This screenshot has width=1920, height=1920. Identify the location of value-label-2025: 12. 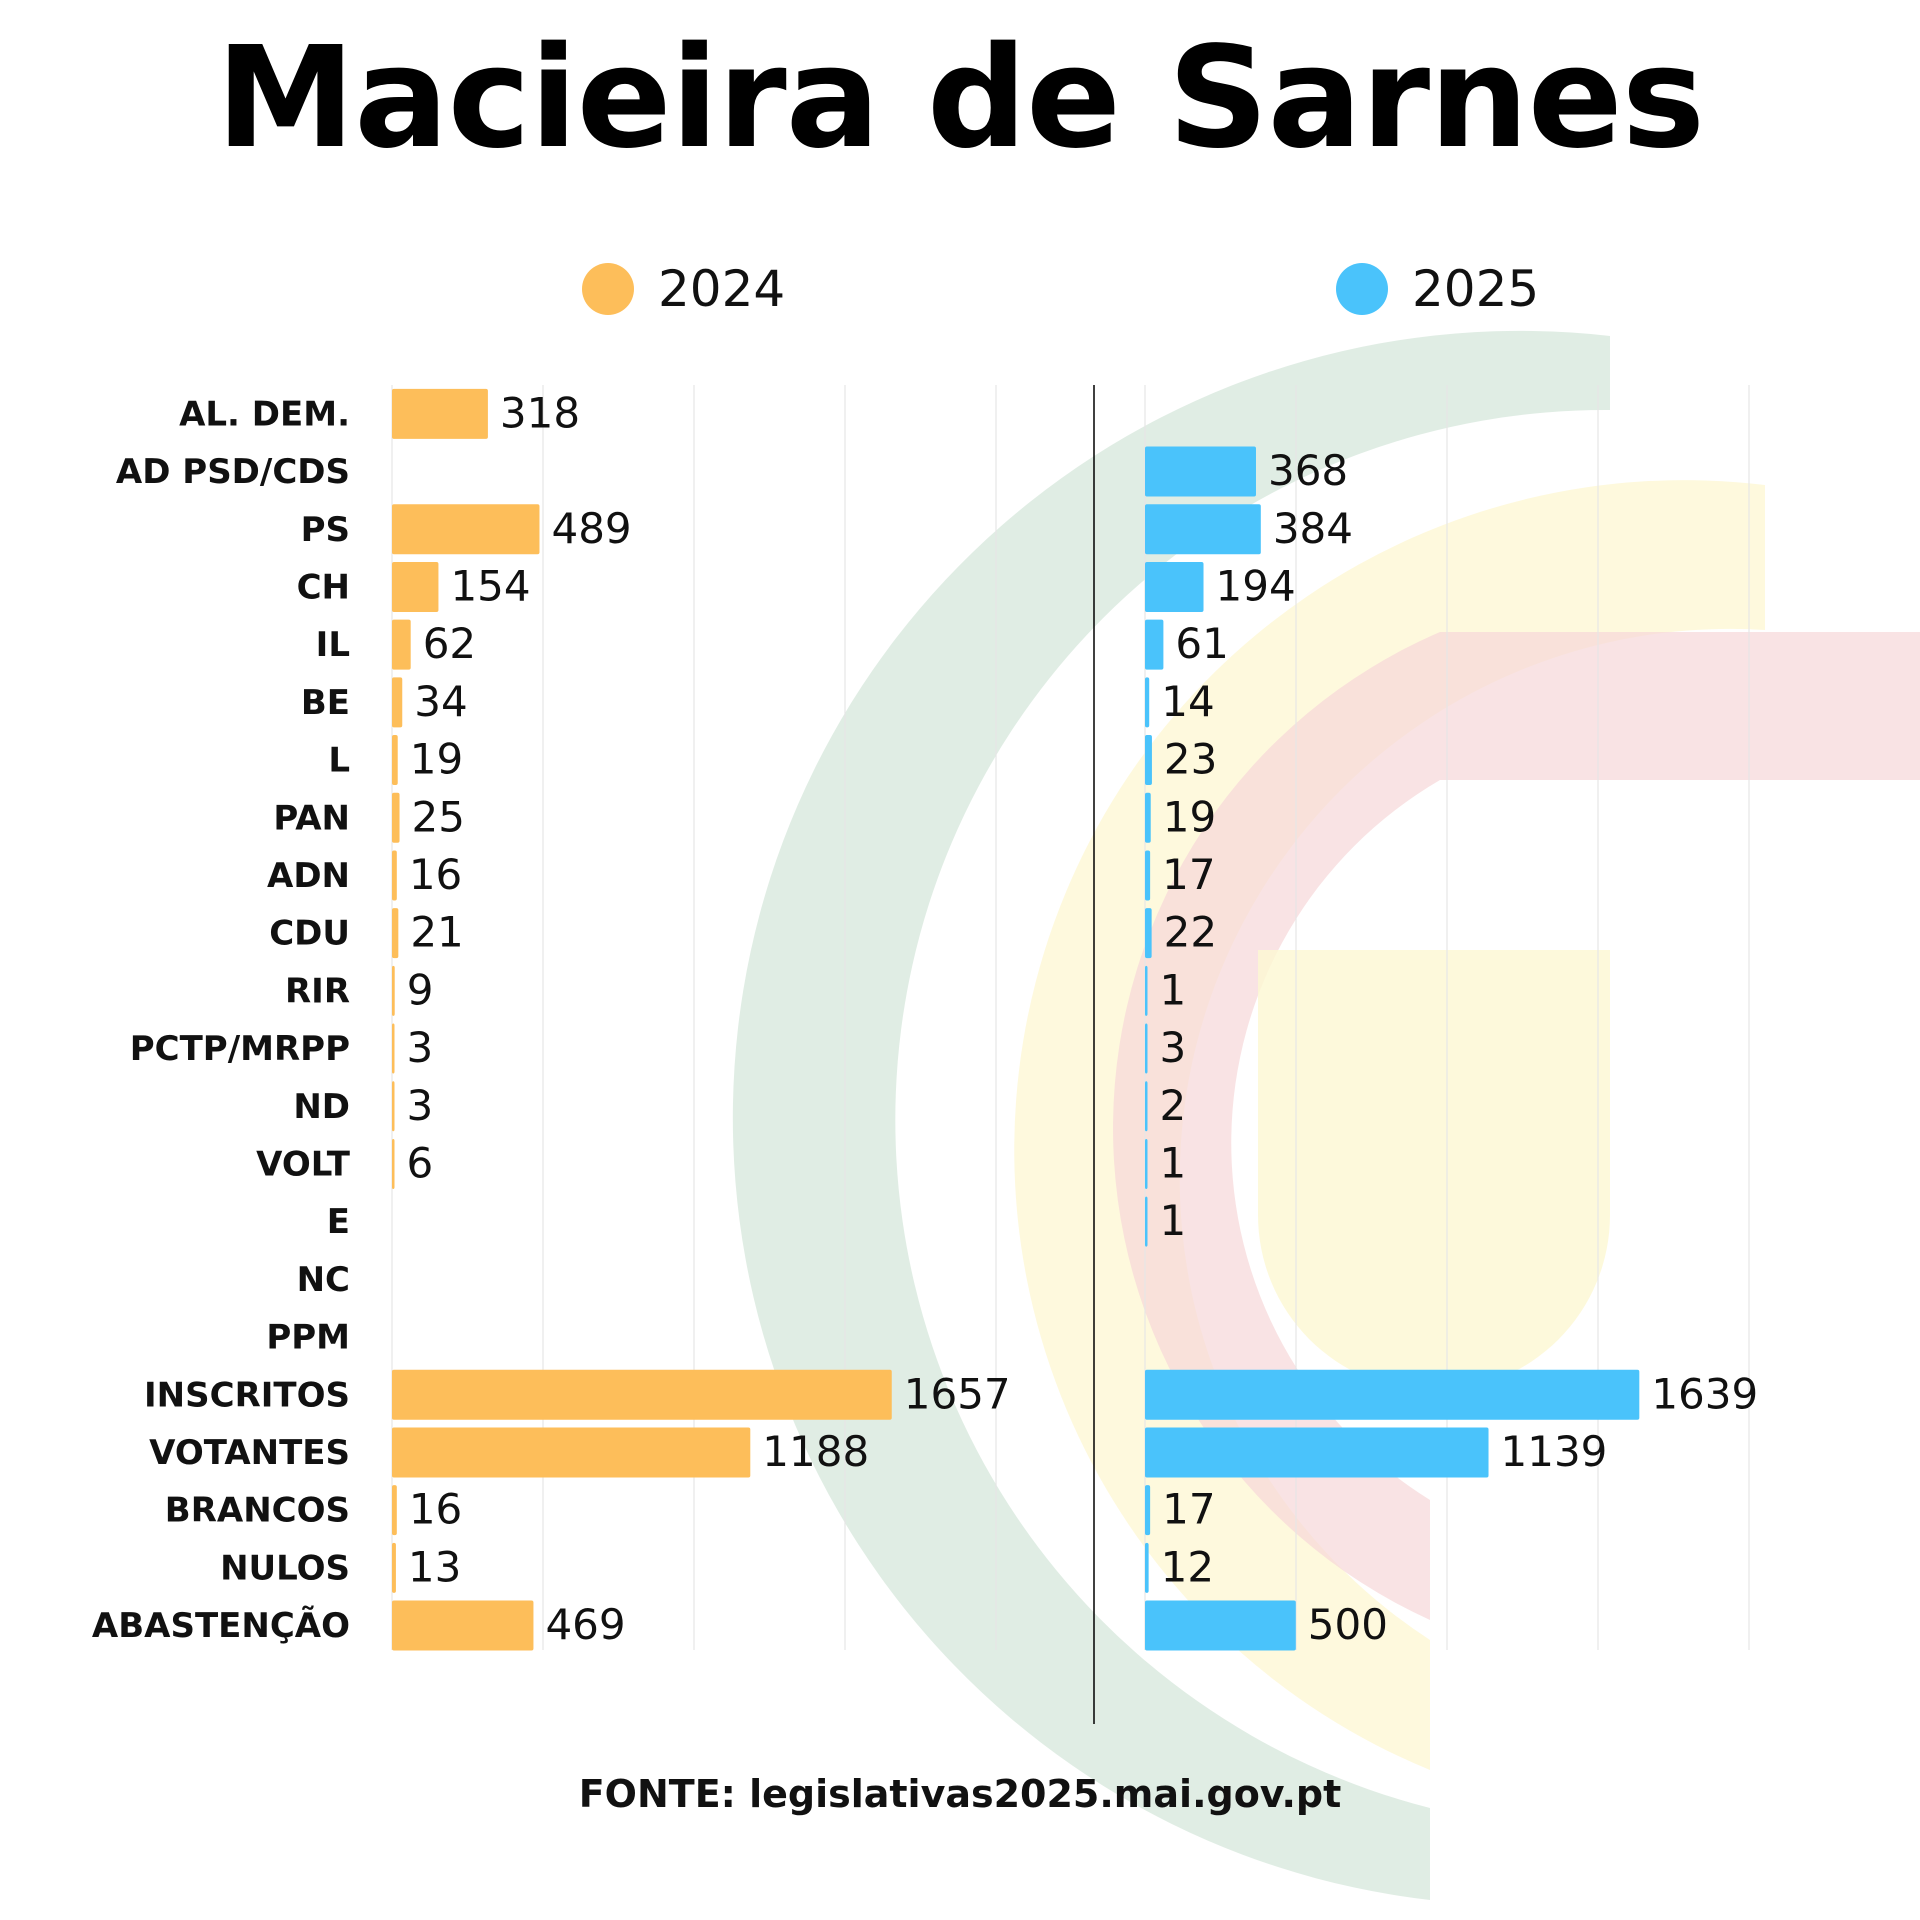
(1187, 1566).